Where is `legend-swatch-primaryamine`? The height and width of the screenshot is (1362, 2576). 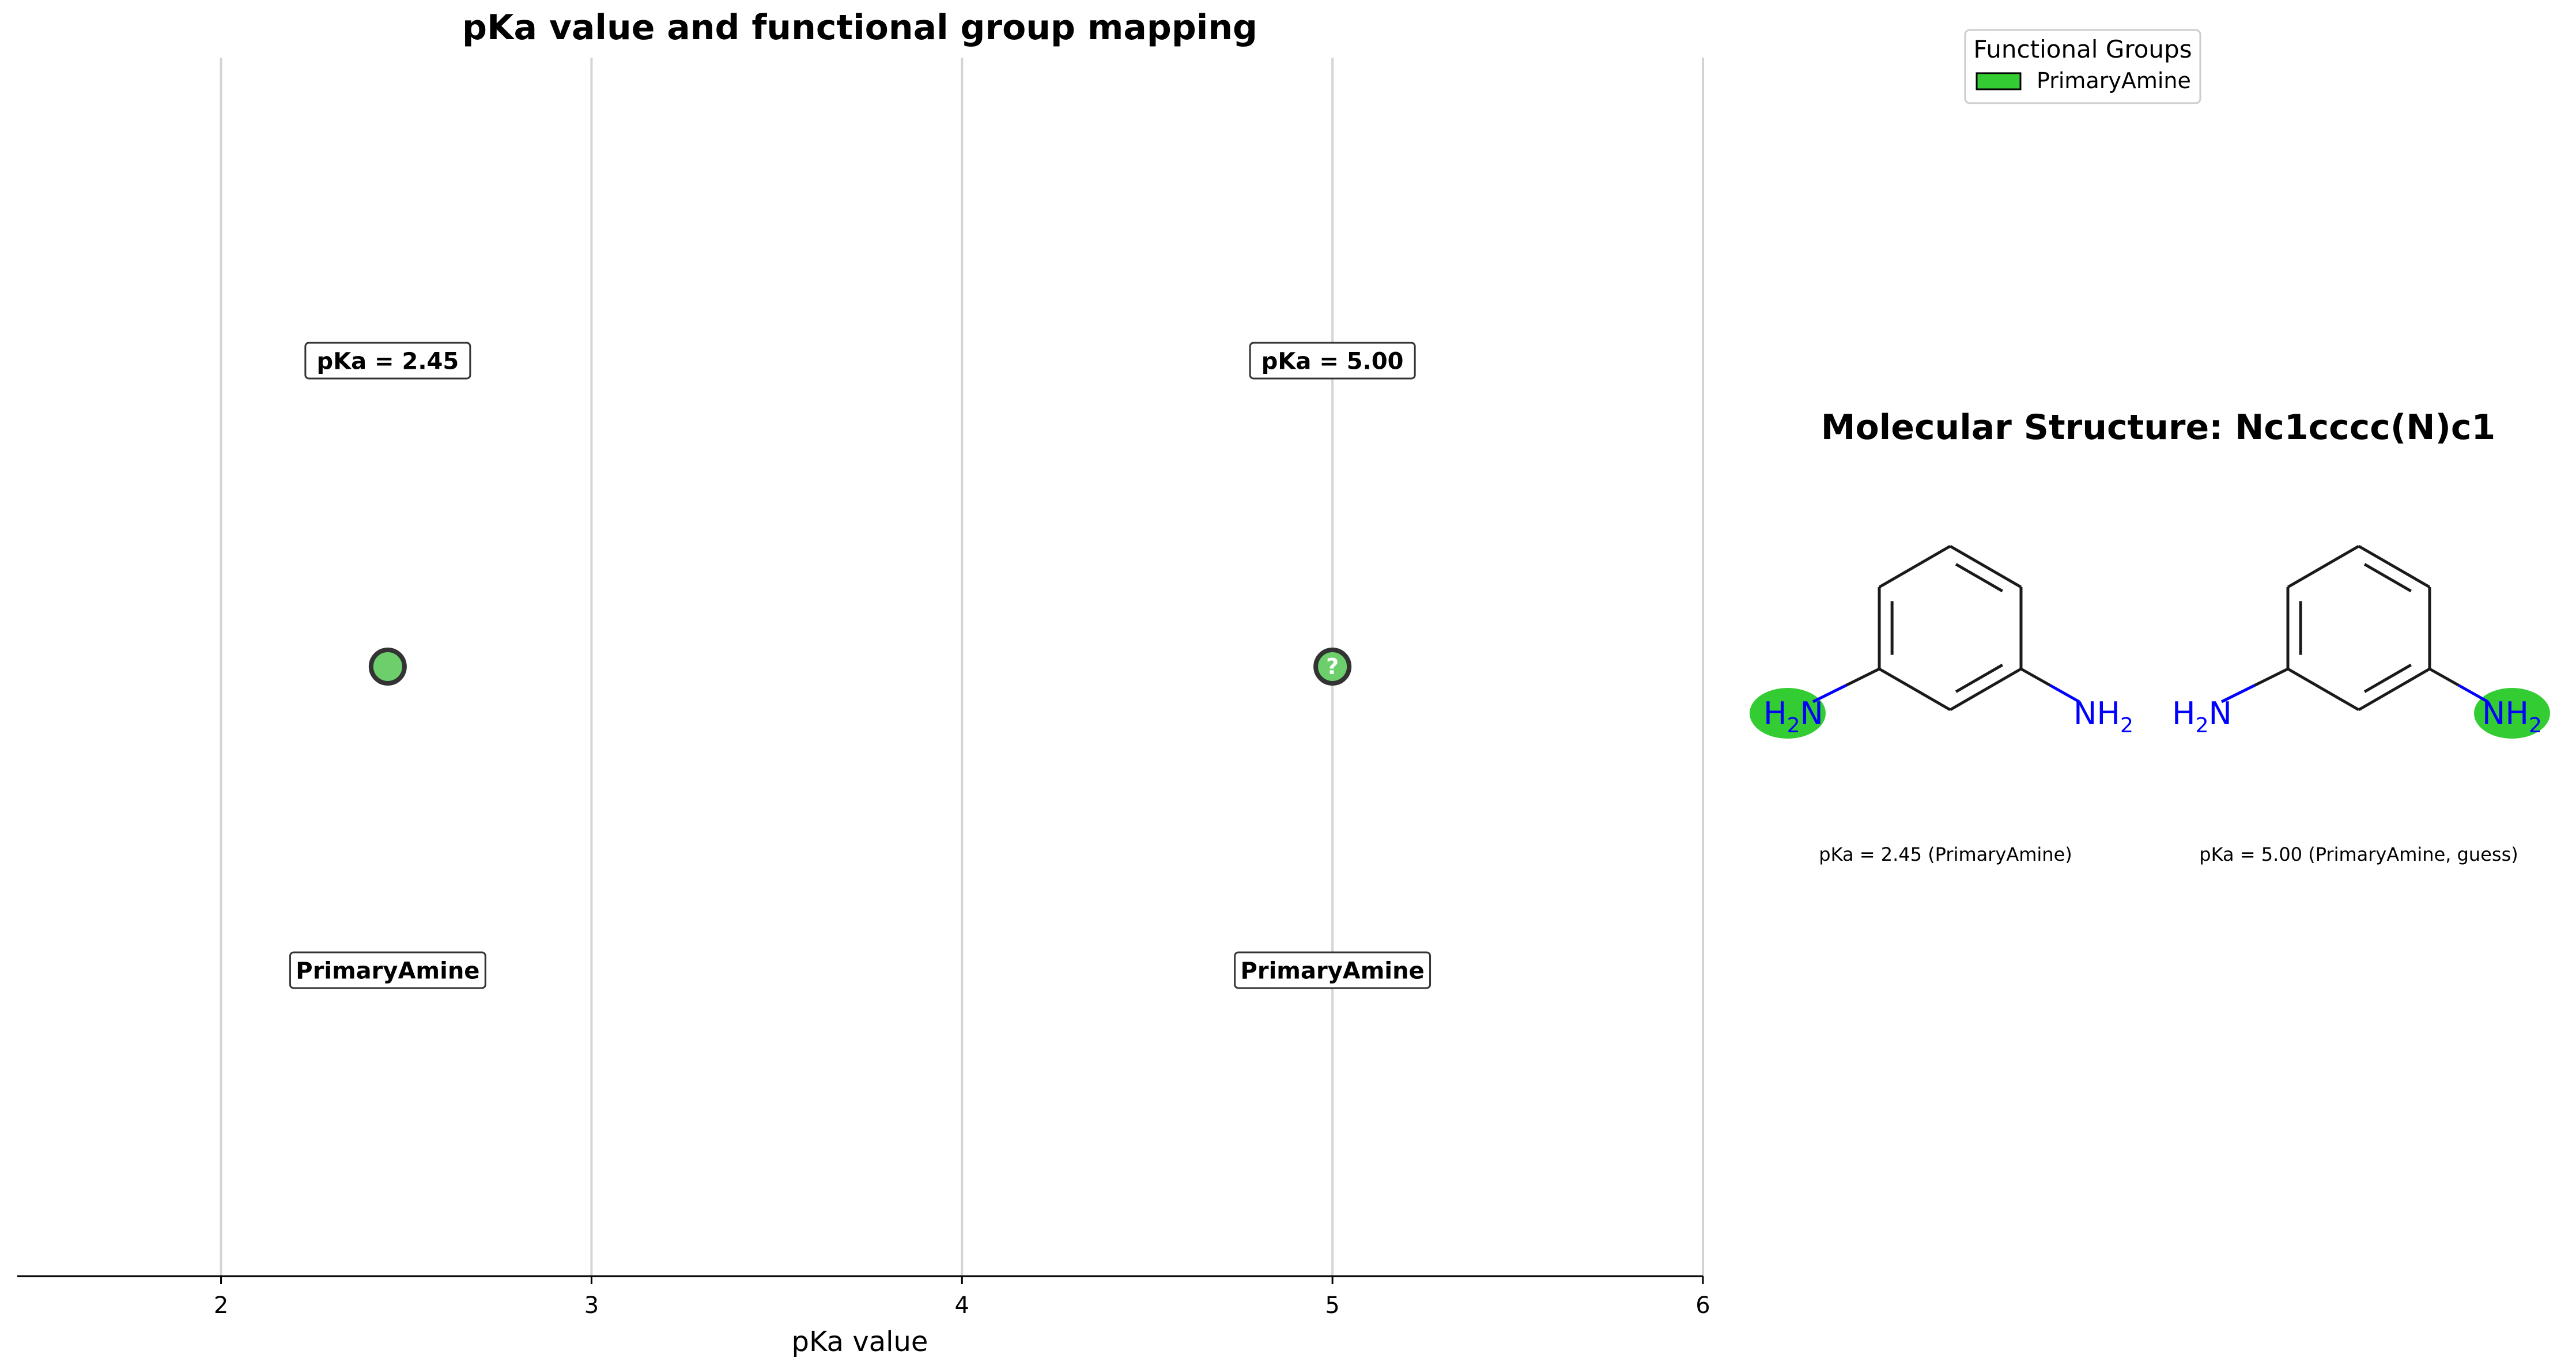
legend-swatch-primaryamine is located at coordinates (1999, 81).